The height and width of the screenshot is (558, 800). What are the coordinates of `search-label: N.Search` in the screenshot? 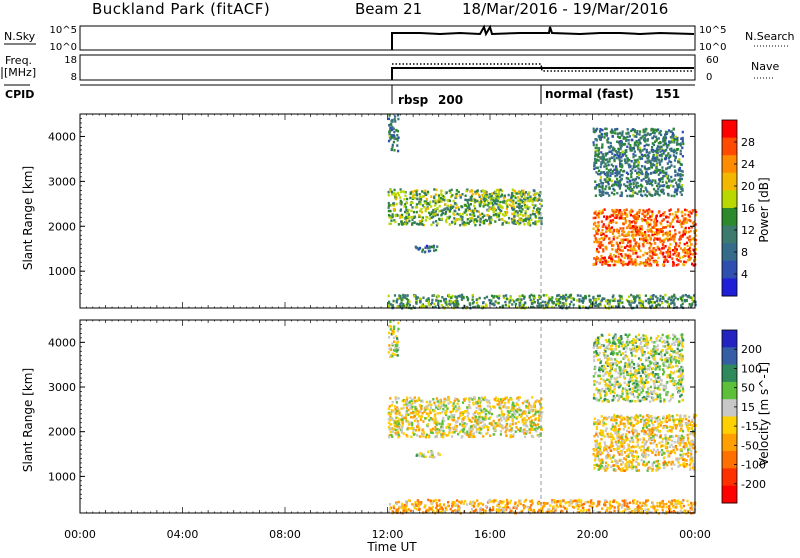 It's located at (770, 36).